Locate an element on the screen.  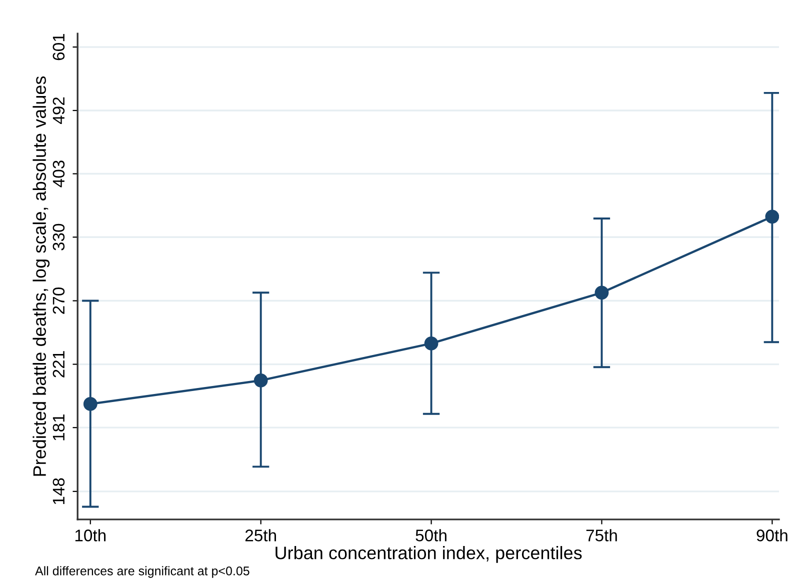
y-axis-title: Predicted battle deaths, log scale, absolute values is located at coordinates (41, 276).